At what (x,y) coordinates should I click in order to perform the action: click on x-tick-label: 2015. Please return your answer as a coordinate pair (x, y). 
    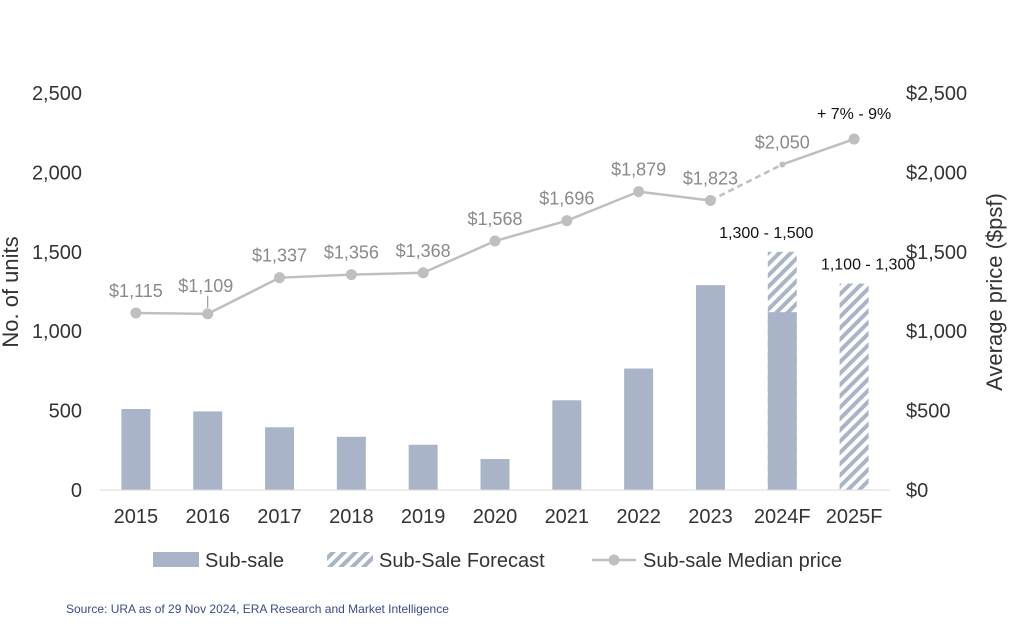
    Looking at the image, I should click on (136, 517).